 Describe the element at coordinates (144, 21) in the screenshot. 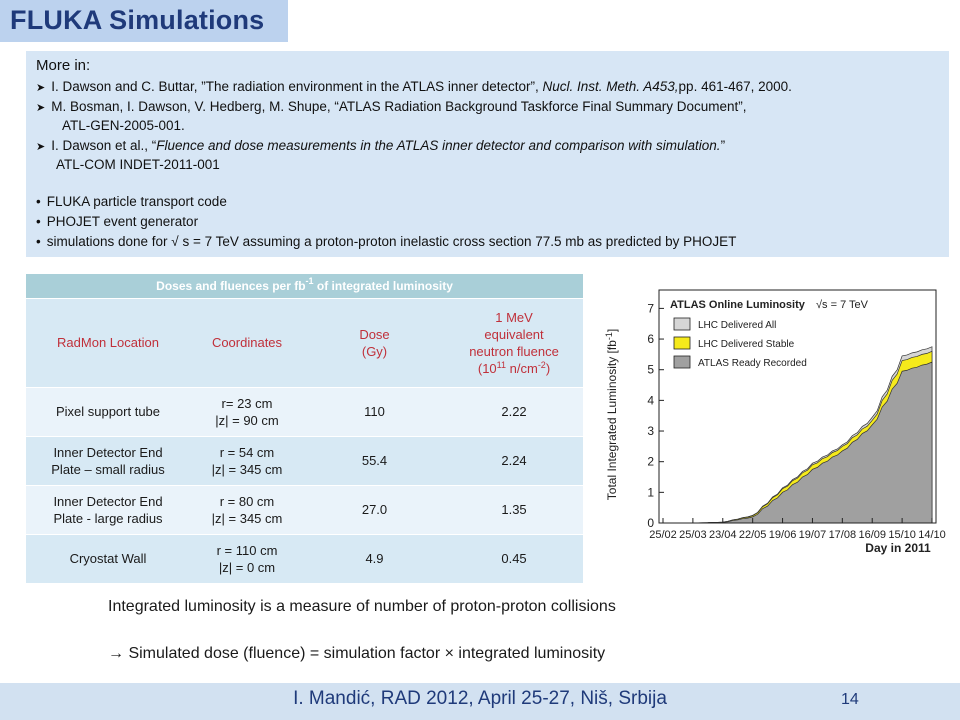

I see `title-bar: FLUKA Simulations` at that location.